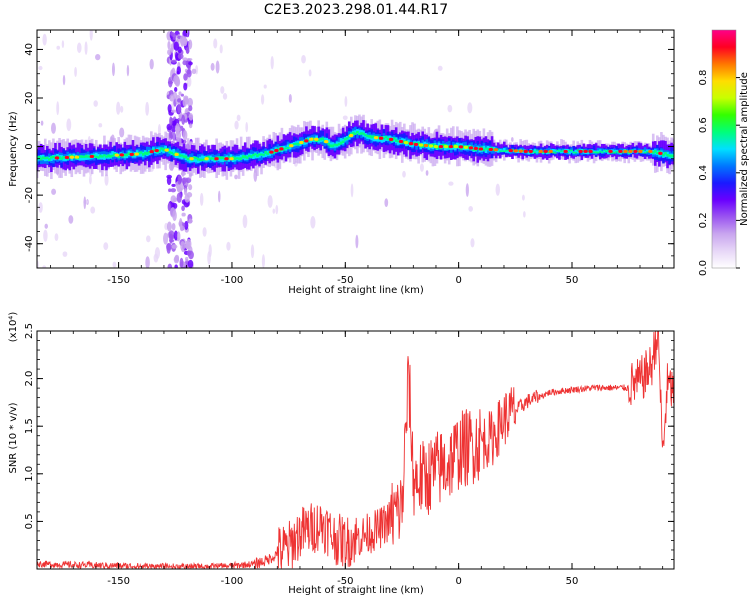 Image resolution: width=750 pixels, height=600 pixels. I want to click on x-tick-label: 0, so click(458, 280).